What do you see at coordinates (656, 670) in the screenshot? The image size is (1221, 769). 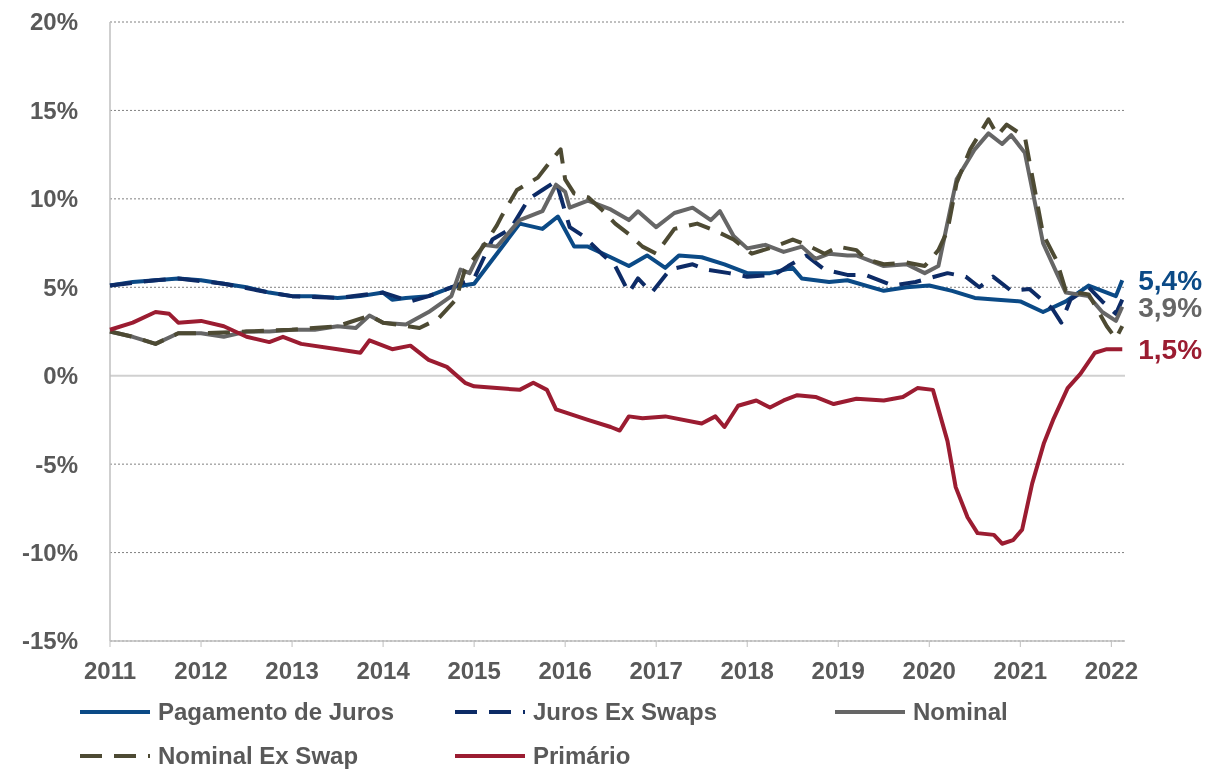 I see `x-tick-label: 2017` at bounding box center [656, 670].